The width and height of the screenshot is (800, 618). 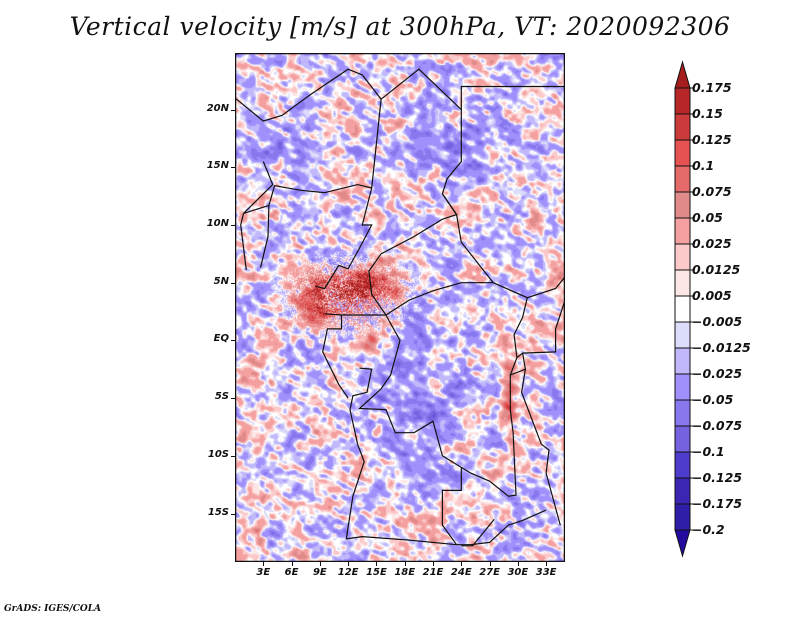 What do you see at coordinates (461, 572) in the screenshot?
I see `lon-tick-label: 24E` at bounding box center [461, 572].